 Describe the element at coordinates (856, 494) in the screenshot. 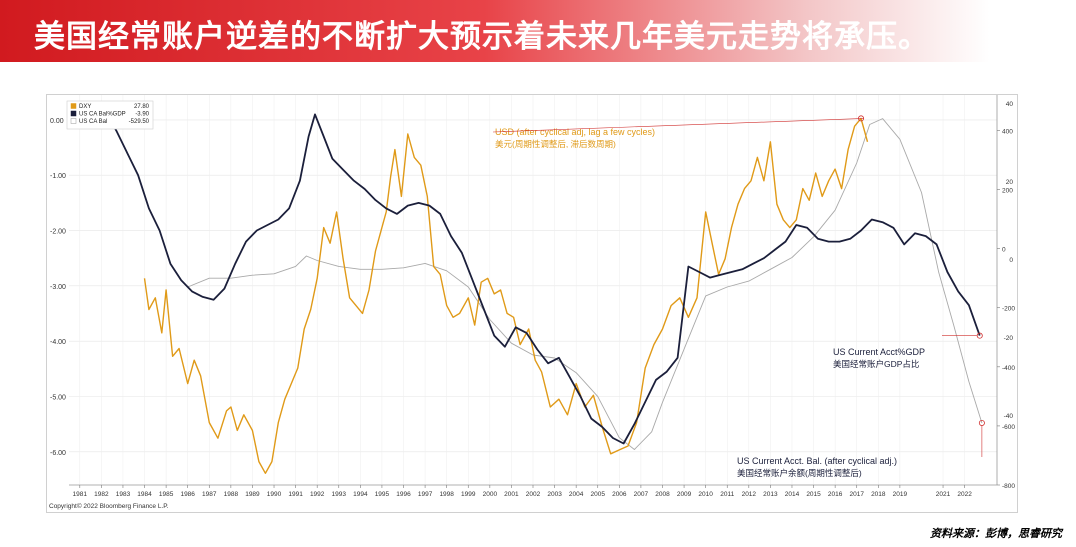

I see `x-axis-tick-label: 2017` at that location.